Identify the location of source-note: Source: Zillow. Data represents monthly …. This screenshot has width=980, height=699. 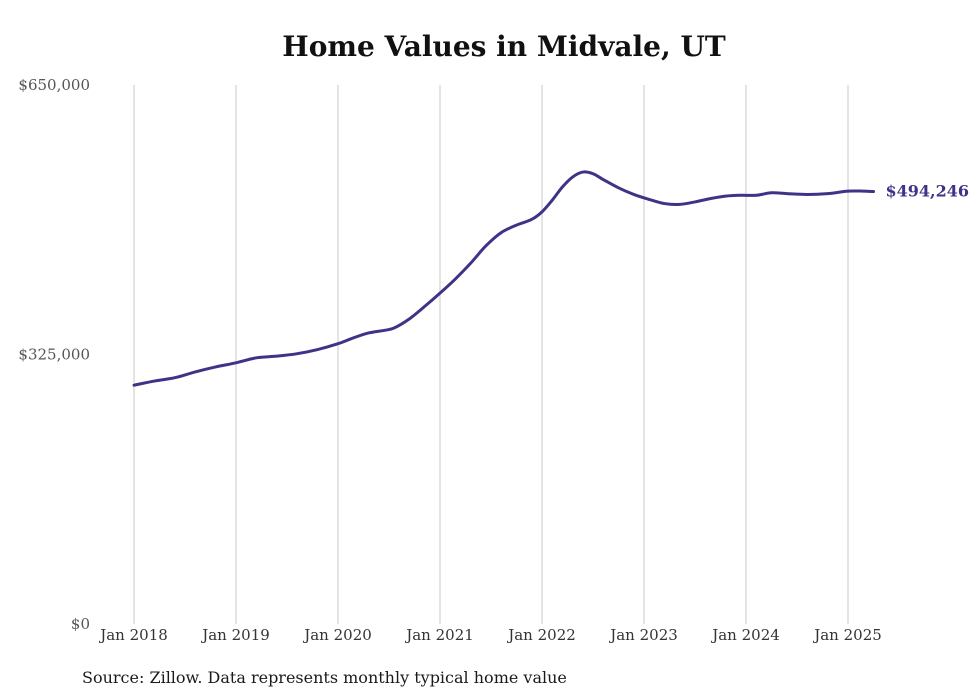
(324, 677).